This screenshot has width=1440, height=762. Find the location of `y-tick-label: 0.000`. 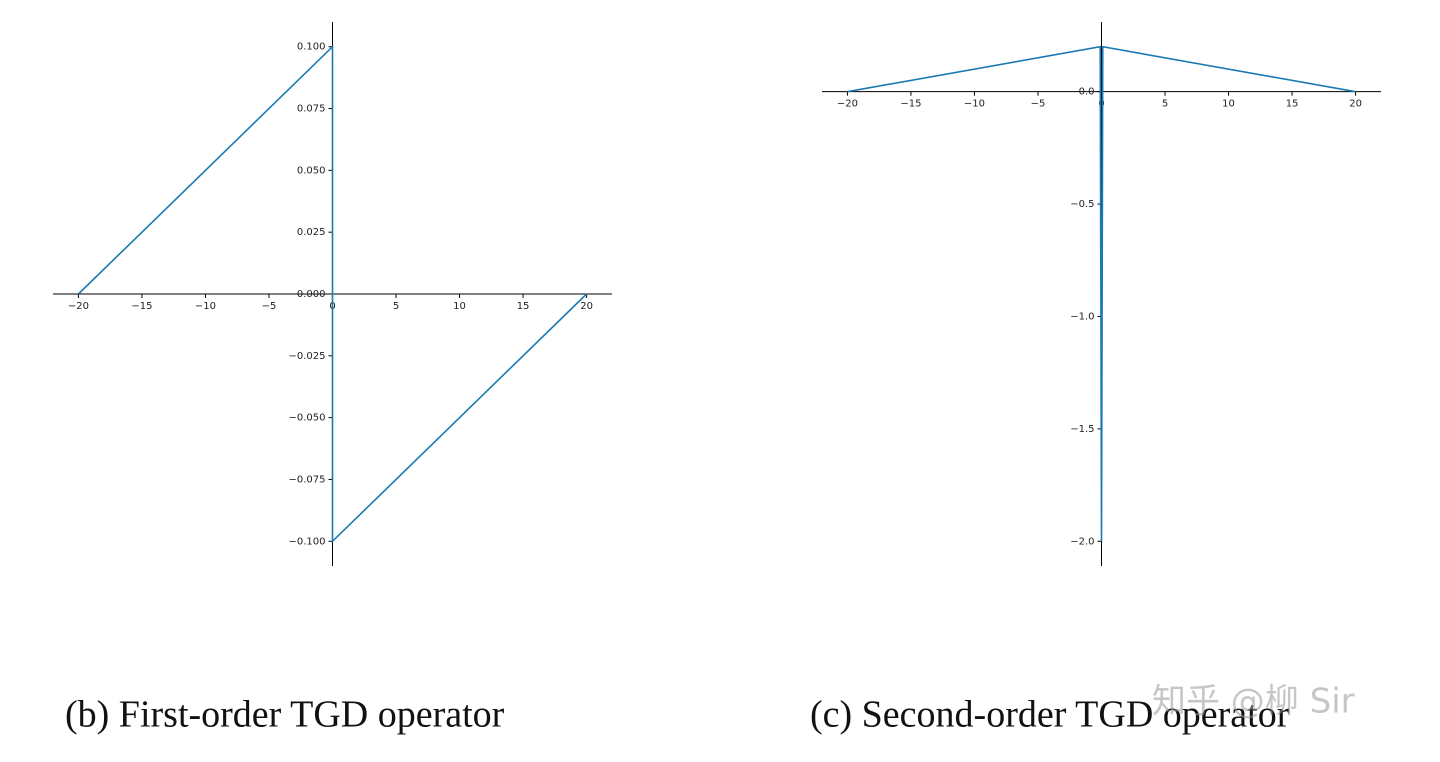

y-tick-label: 0.000 is located at coordinates (311, 294).